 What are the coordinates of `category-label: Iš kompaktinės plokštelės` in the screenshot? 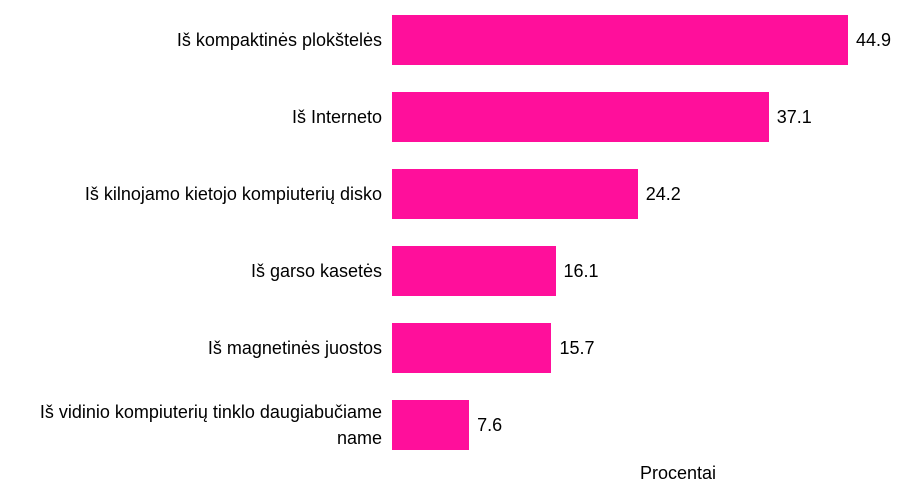 It's located at (279, 40).